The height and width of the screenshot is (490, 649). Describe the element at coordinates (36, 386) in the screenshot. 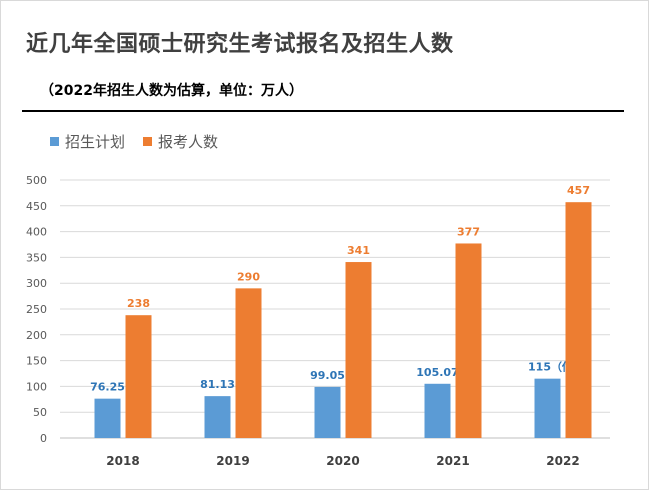

I see `y-tick-label: 100` at that location.